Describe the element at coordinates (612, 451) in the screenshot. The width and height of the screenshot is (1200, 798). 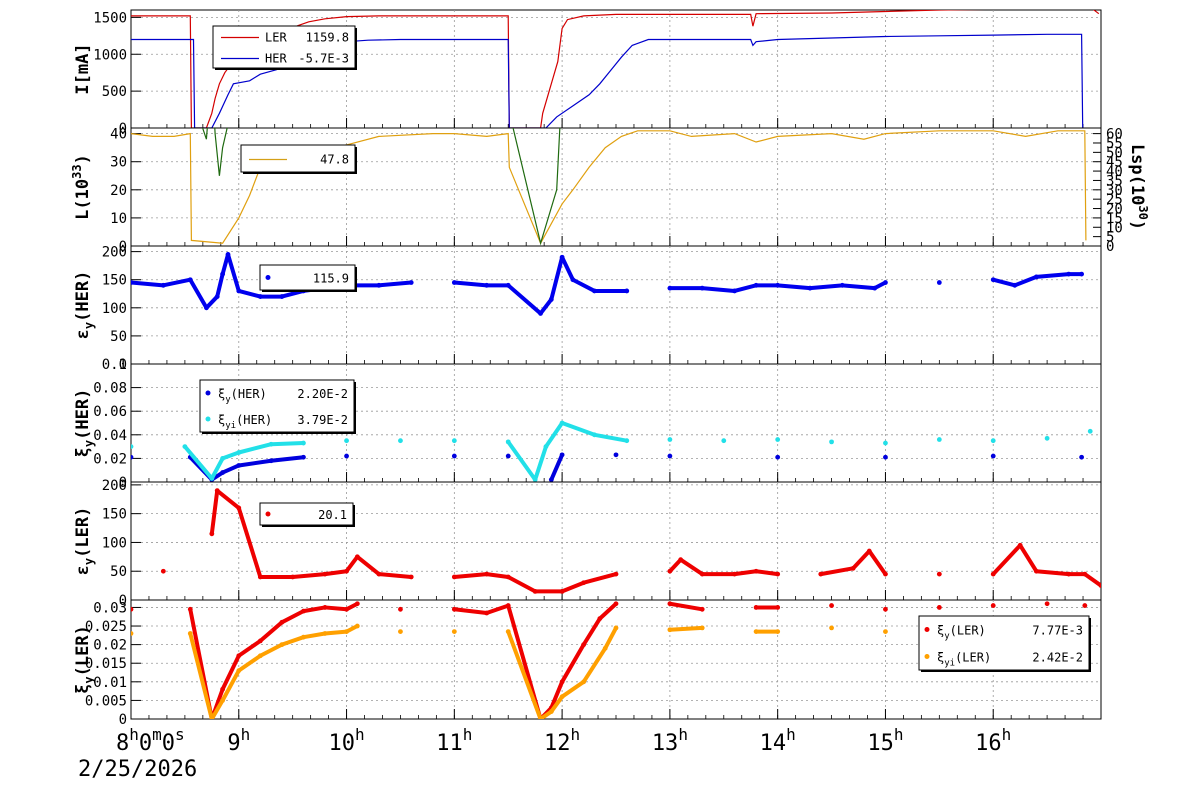
I see `series-dots-xi_yi-HER` at that location.